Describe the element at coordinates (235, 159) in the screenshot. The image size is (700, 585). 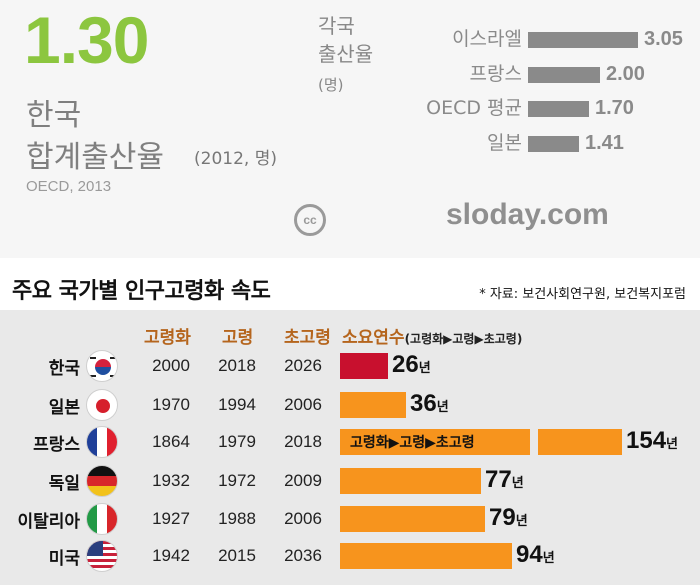
I see `fertility-note: (2012, 명)` at that location.